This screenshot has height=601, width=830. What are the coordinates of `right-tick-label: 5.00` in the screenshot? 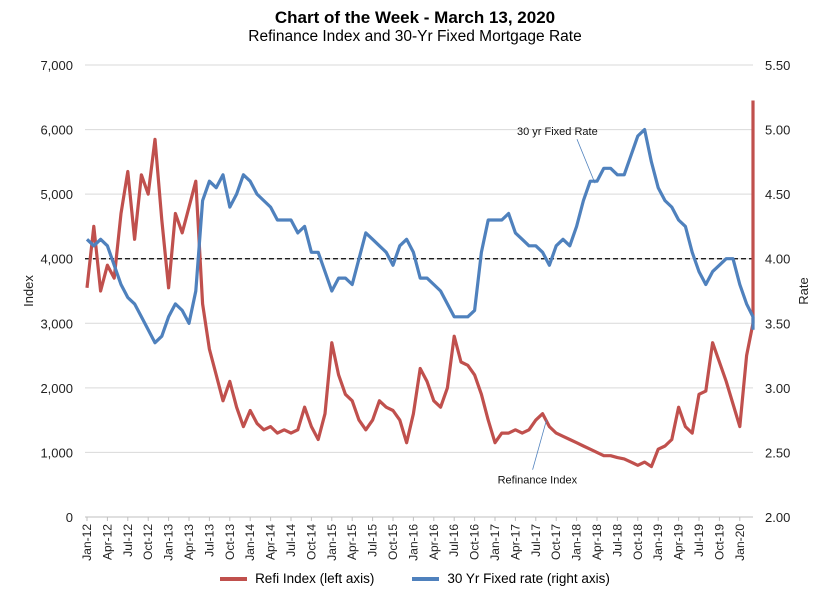 It's located at (777, 130).